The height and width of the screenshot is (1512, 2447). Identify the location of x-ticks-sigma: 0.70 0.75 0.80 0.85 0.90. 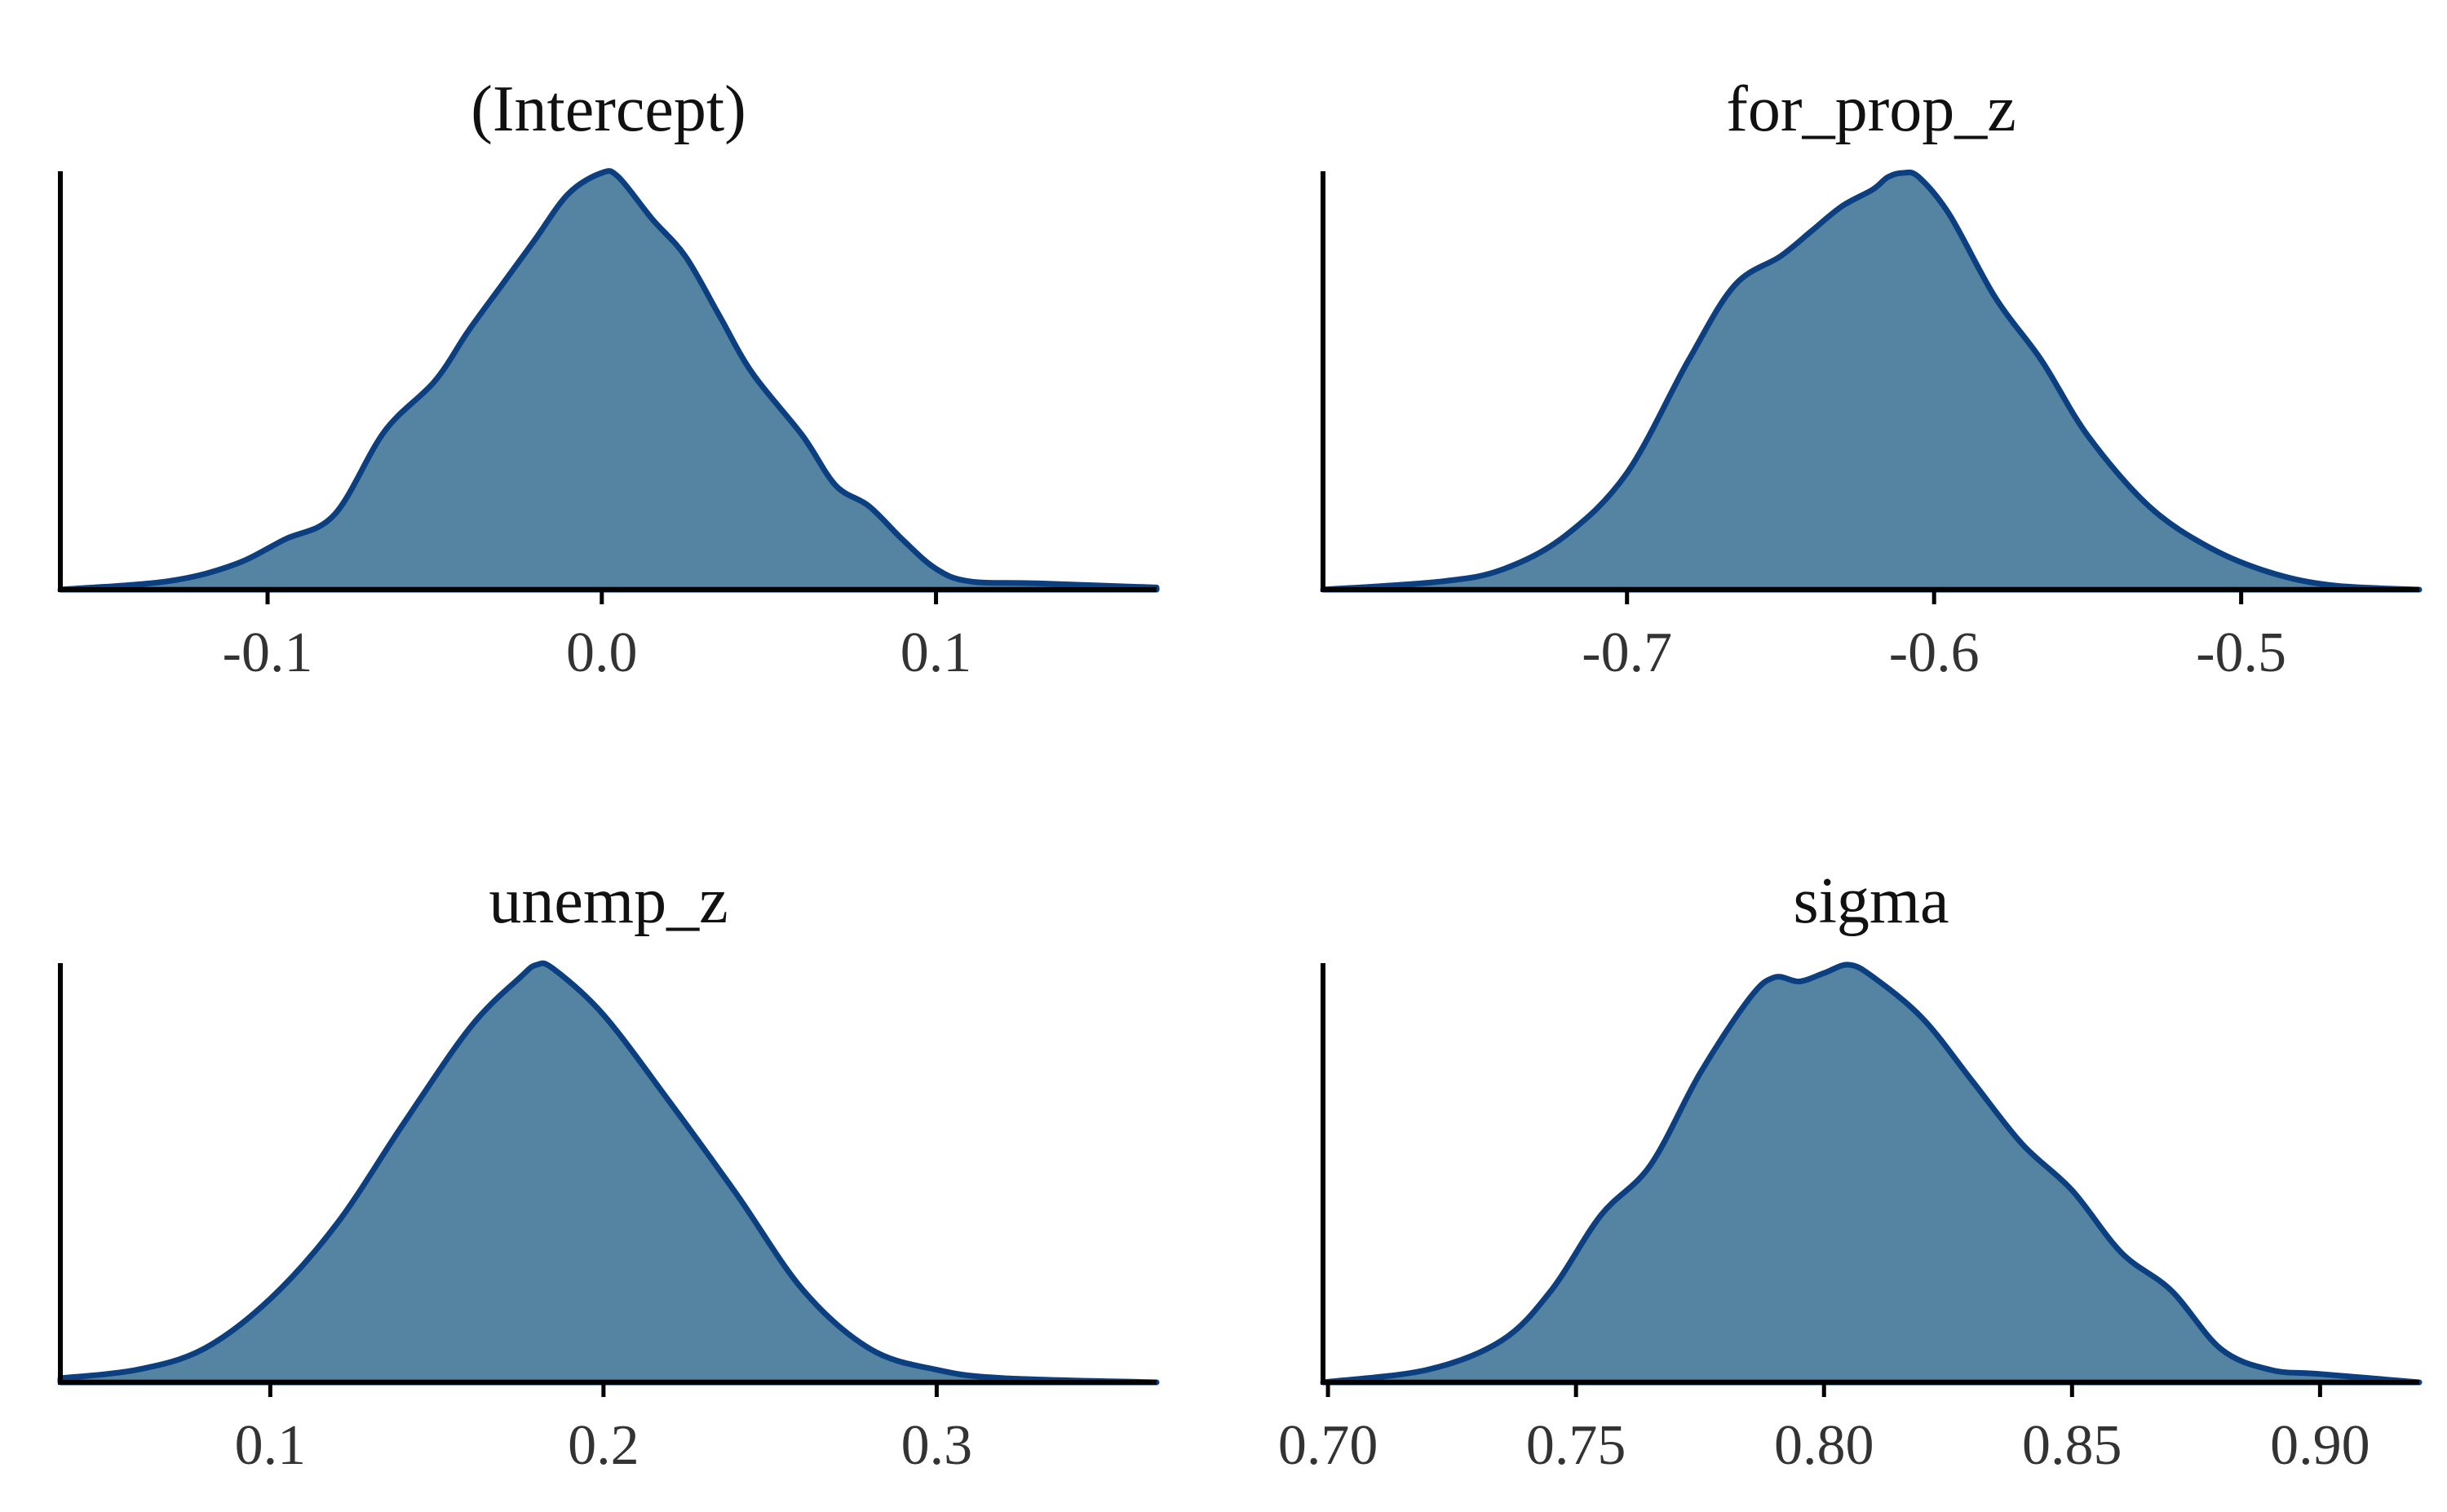
(1824, 1429).